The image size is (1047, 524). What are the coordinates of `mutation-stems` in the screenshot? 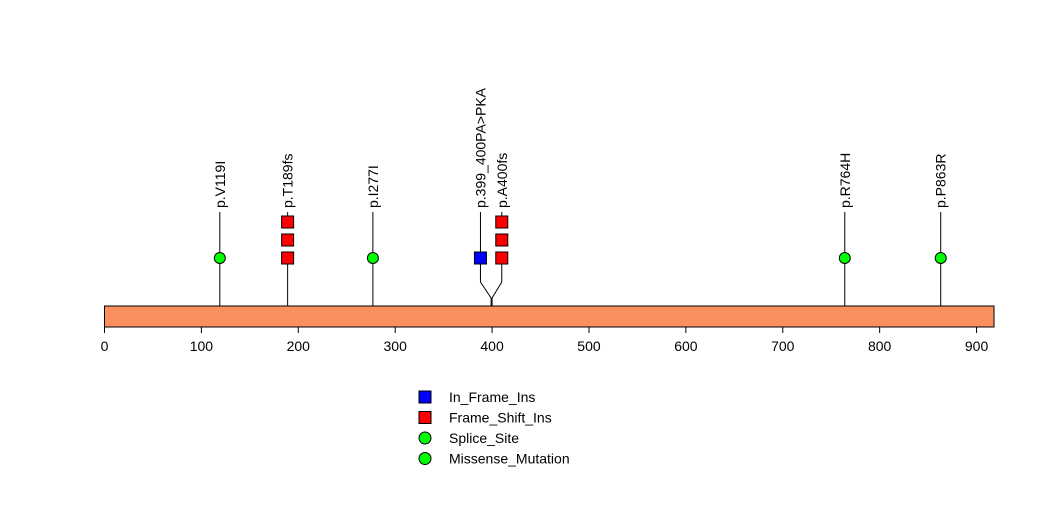 It's located at (580, 259).